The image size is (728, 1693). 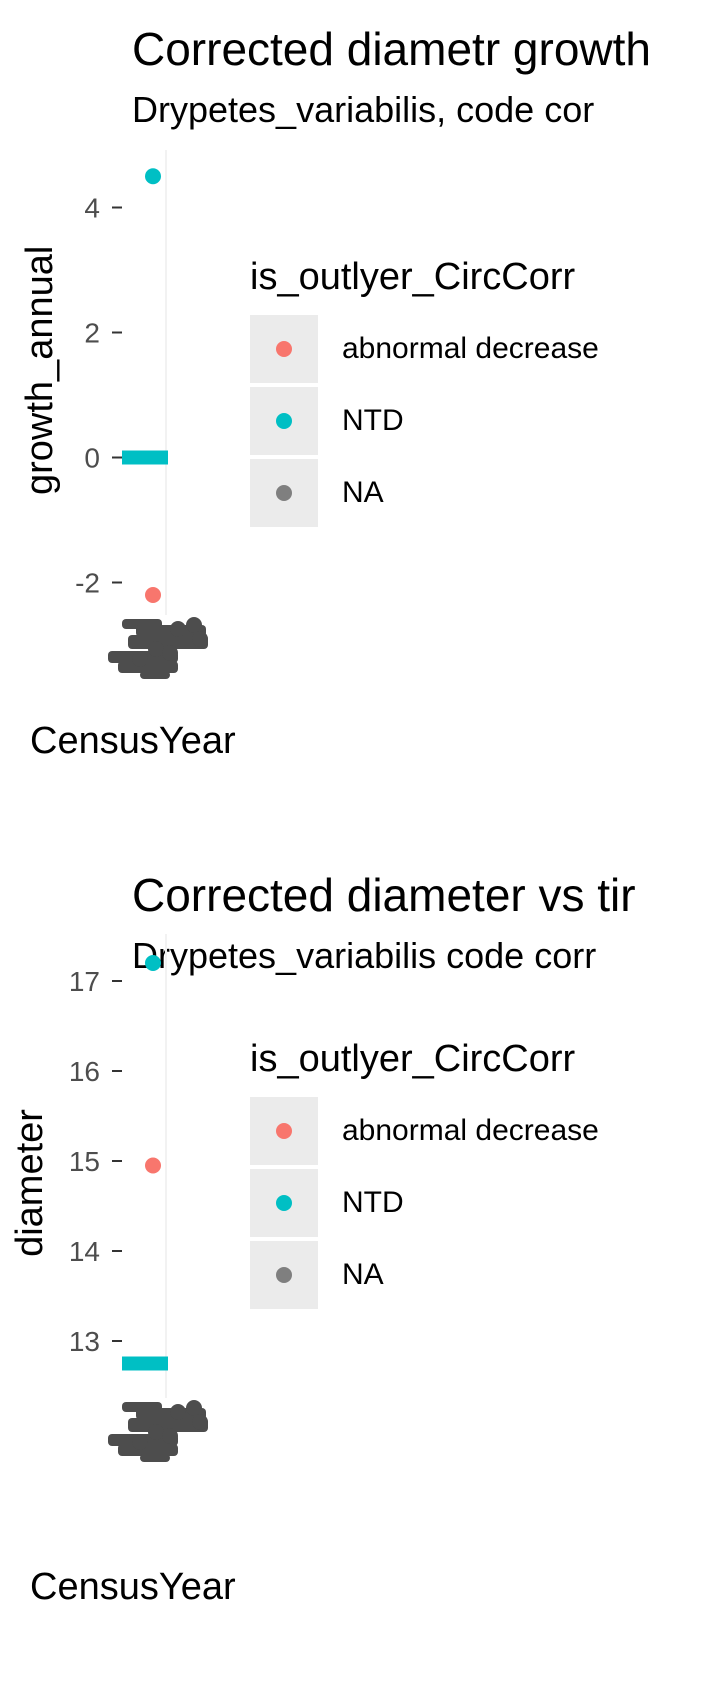 What do you see at coordinates (92, 208) in the screenshot?
I see `y-tick-label: 4` at bounding box center [92, 208].